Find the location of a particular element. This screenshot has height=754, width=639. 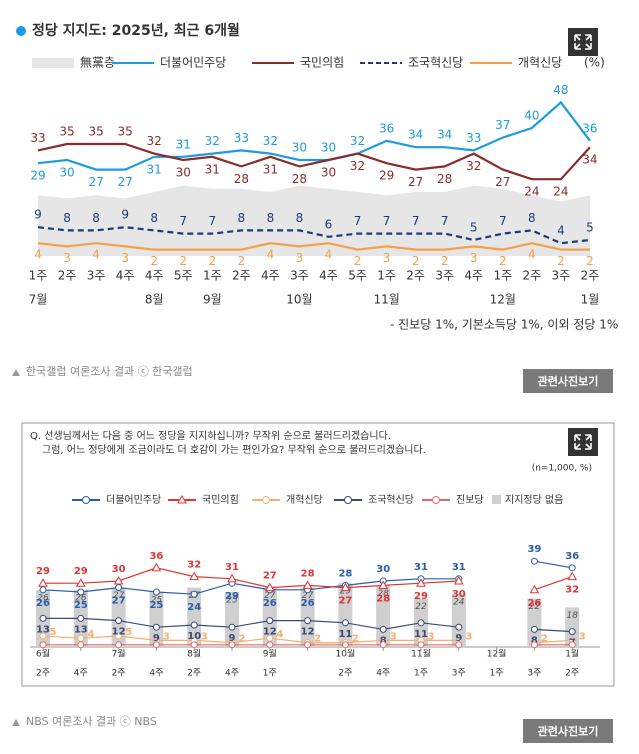

x-month-label: 1월 is located at coordinates (572, 654).